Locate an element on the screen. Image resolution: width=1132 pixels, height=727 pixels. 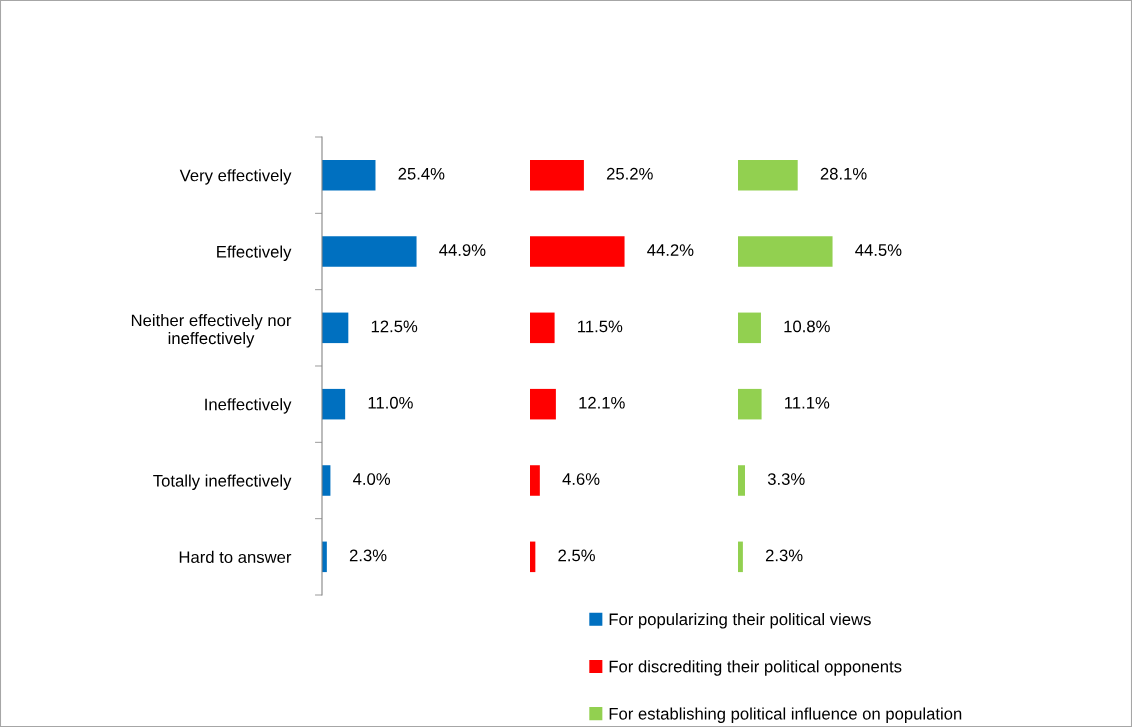
y-tick-label: Ineffectively is located at coordinates (248, 406).